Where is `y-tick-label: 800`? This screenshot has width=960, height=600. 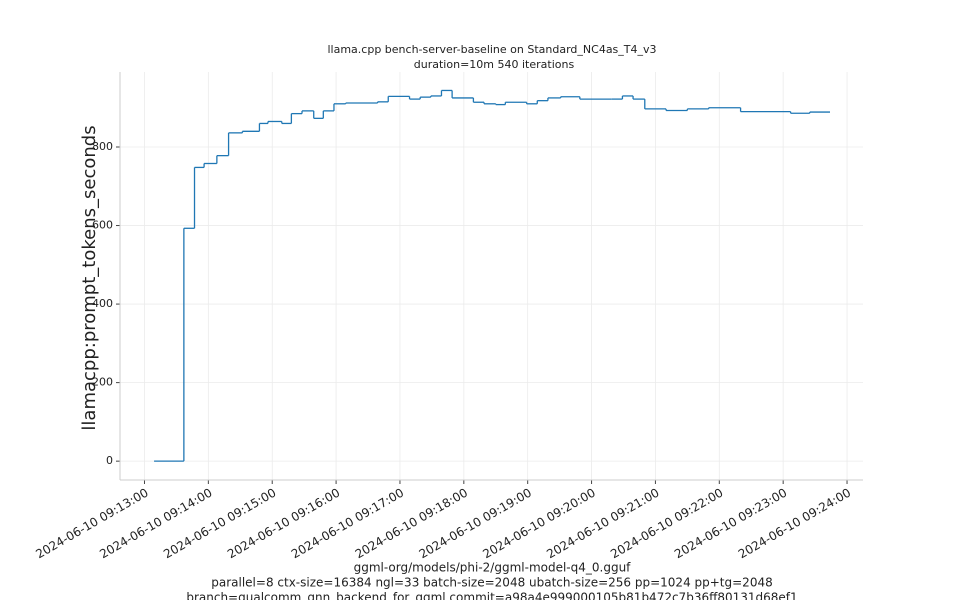 y-tick-label: 800 is located at coordinates (102, 146).